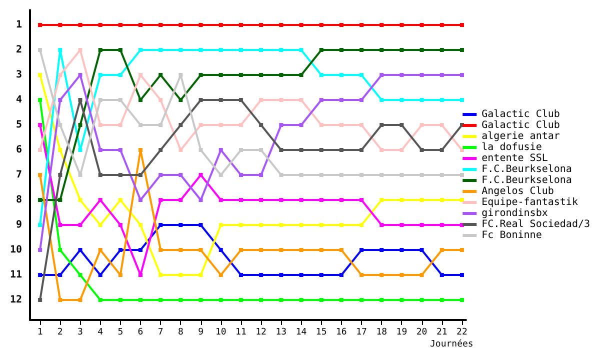  I want to click on x-tick-label: 4, so click(101, 333).